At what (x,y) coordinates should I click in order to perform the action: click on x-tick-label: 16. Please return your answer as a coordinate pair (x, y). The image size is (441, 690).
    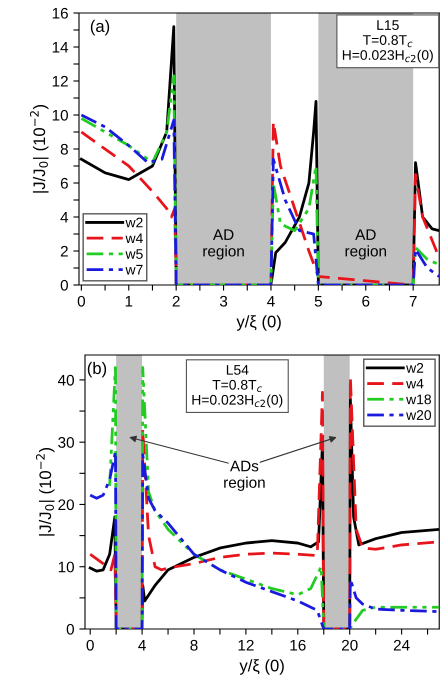
    Looking at the image, I should click on (298, 645).